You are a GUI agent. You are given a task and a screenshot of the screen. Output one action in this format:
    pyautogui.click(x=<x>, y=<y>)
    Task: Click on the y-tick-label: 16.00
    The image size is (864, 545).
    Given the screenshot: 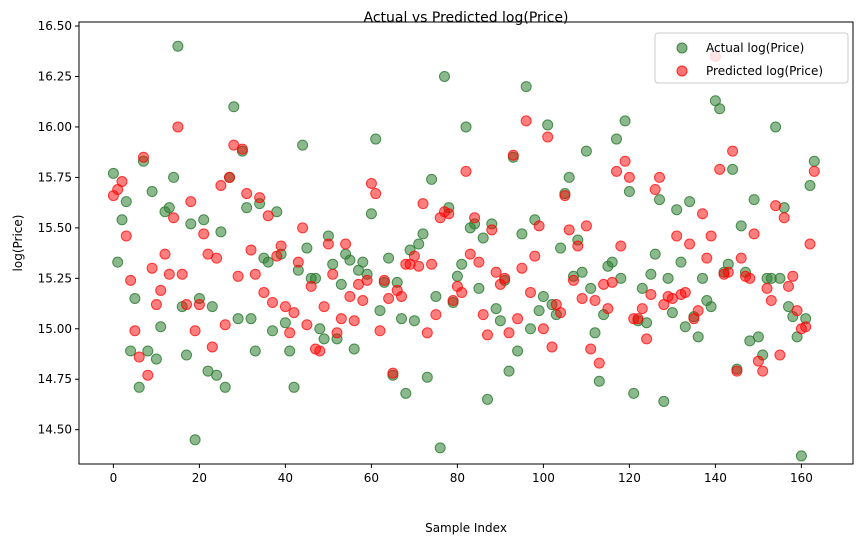 What is the action you would take?
    pyautogui.click(x=55, y=127)
    